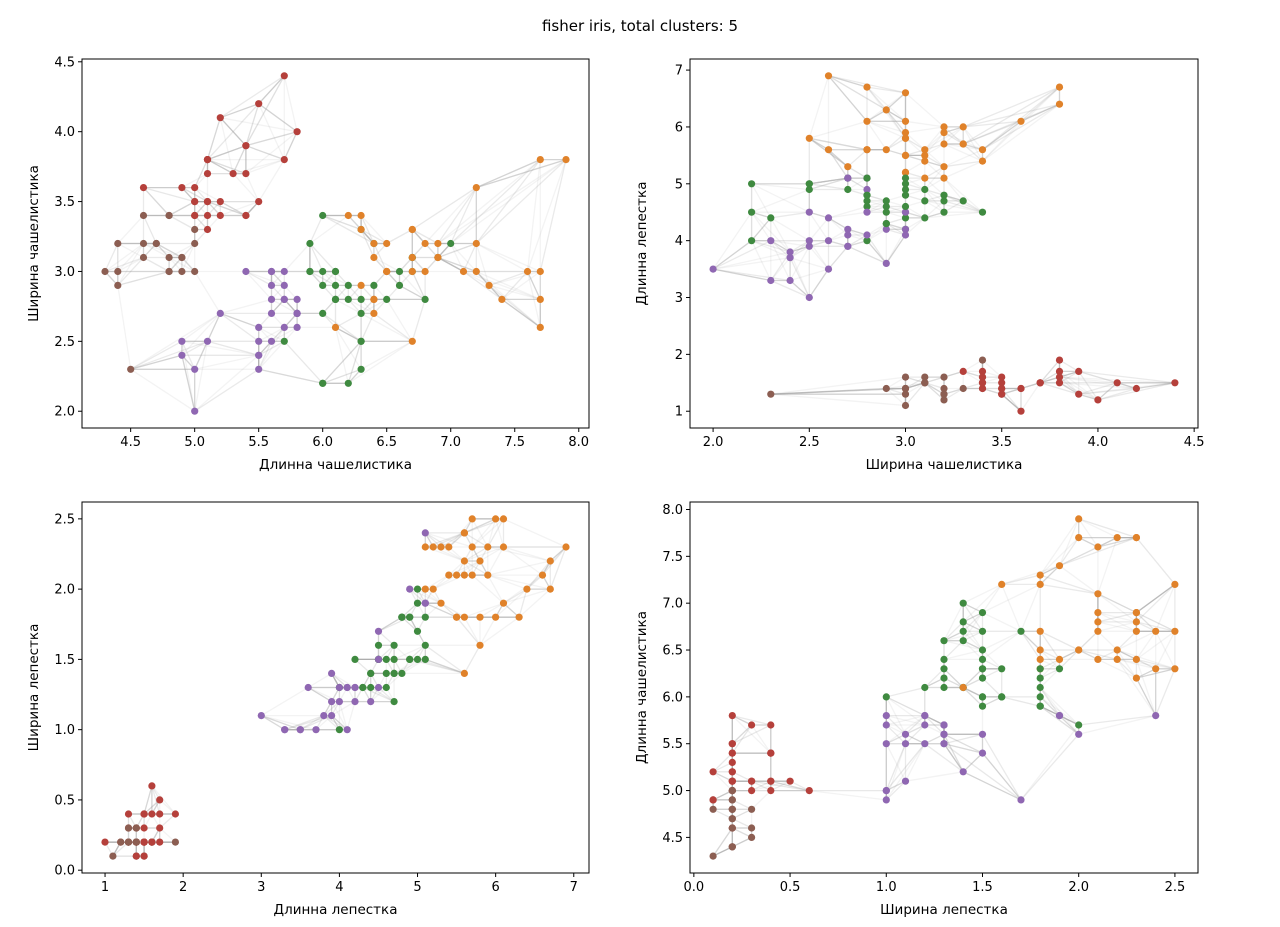  I want to click on y-tick-label: 2.0, so click(64, 590).